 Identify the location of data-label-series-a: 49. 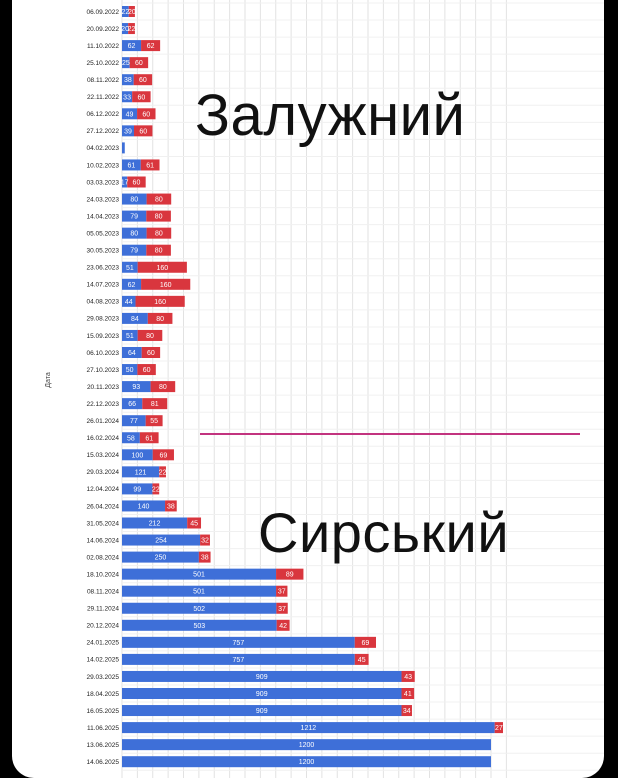
(130, 114).